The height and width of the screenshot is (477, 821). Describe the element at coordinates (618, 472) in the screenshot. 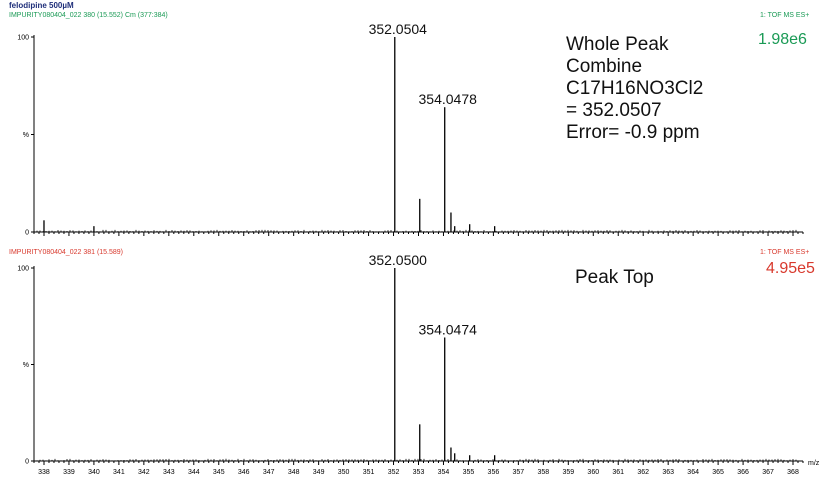

I see `x-tick-label: 361` at that location.